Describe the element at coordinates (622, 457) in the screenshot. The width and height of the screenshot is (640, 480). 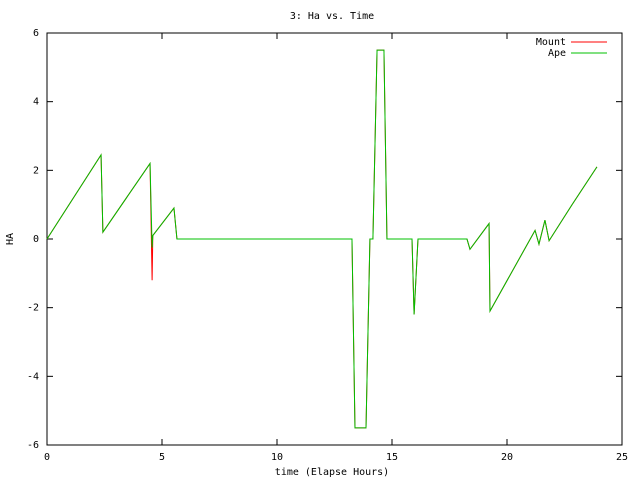
I see `x-tick-label: 25` at that location.